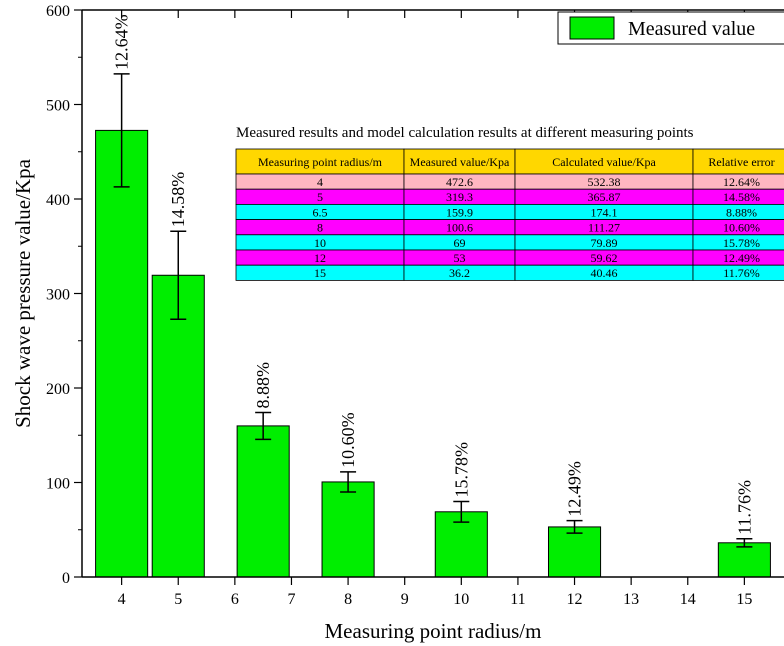  What do you see at coordinates (122, 599) in the screenshot?
I see `x-tick-label: 4` at bounding box center [122, 599].